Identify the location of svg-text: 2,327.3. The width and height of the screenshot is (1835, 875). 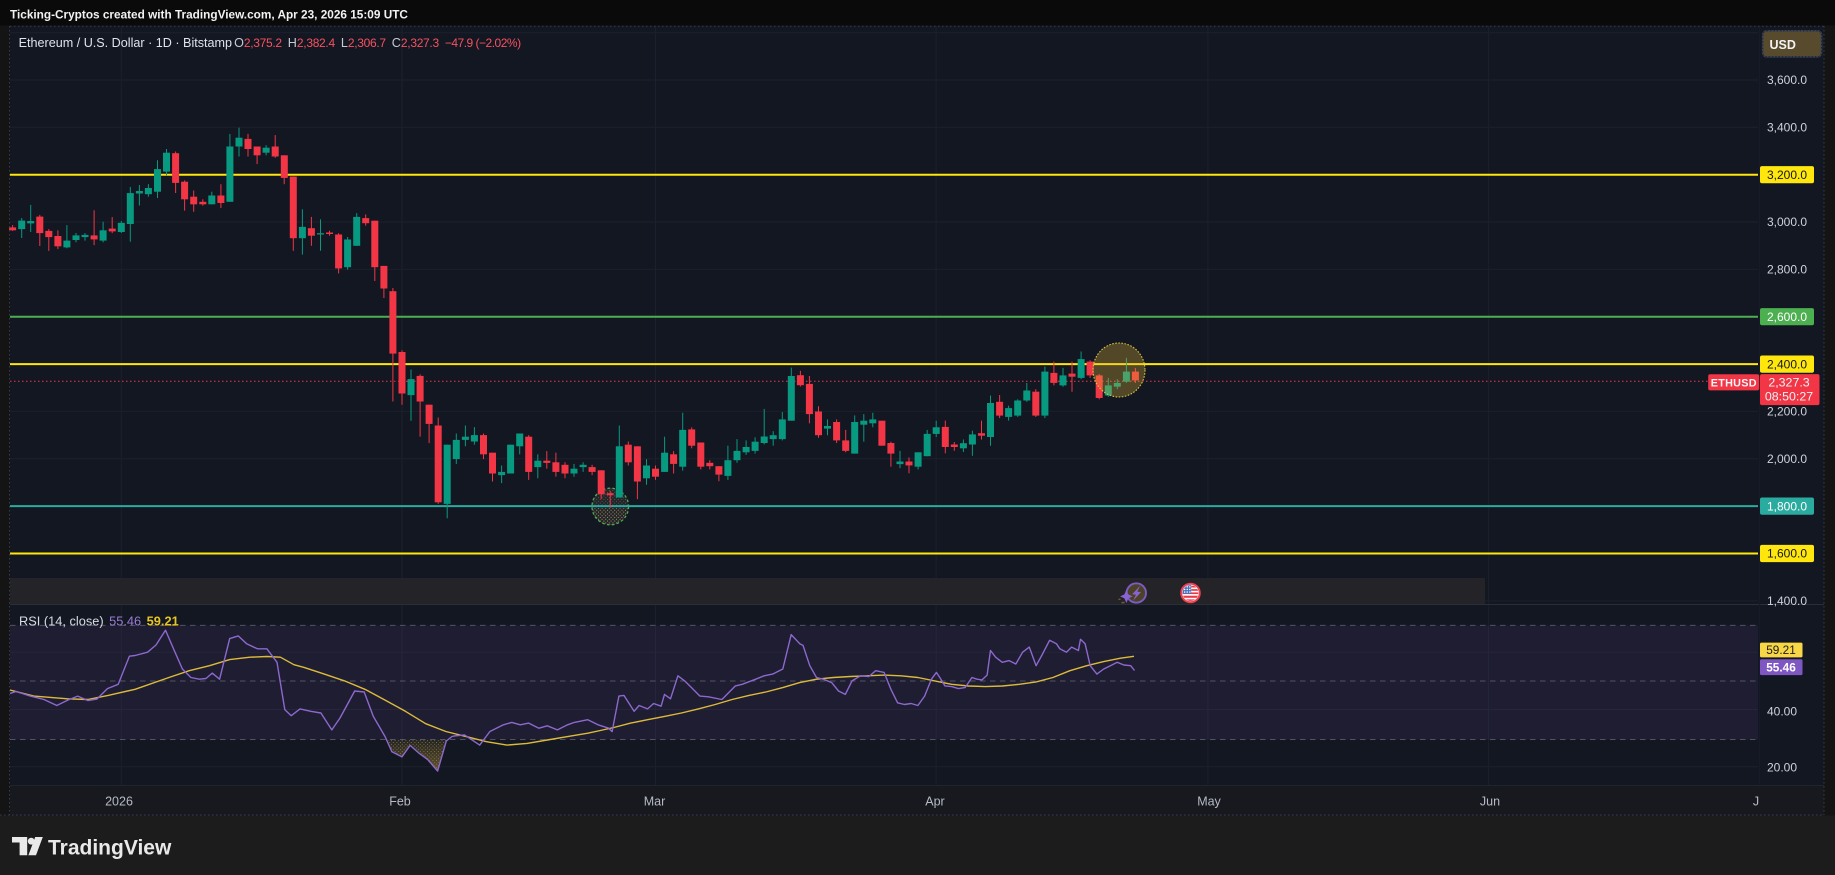
(1788, 382).